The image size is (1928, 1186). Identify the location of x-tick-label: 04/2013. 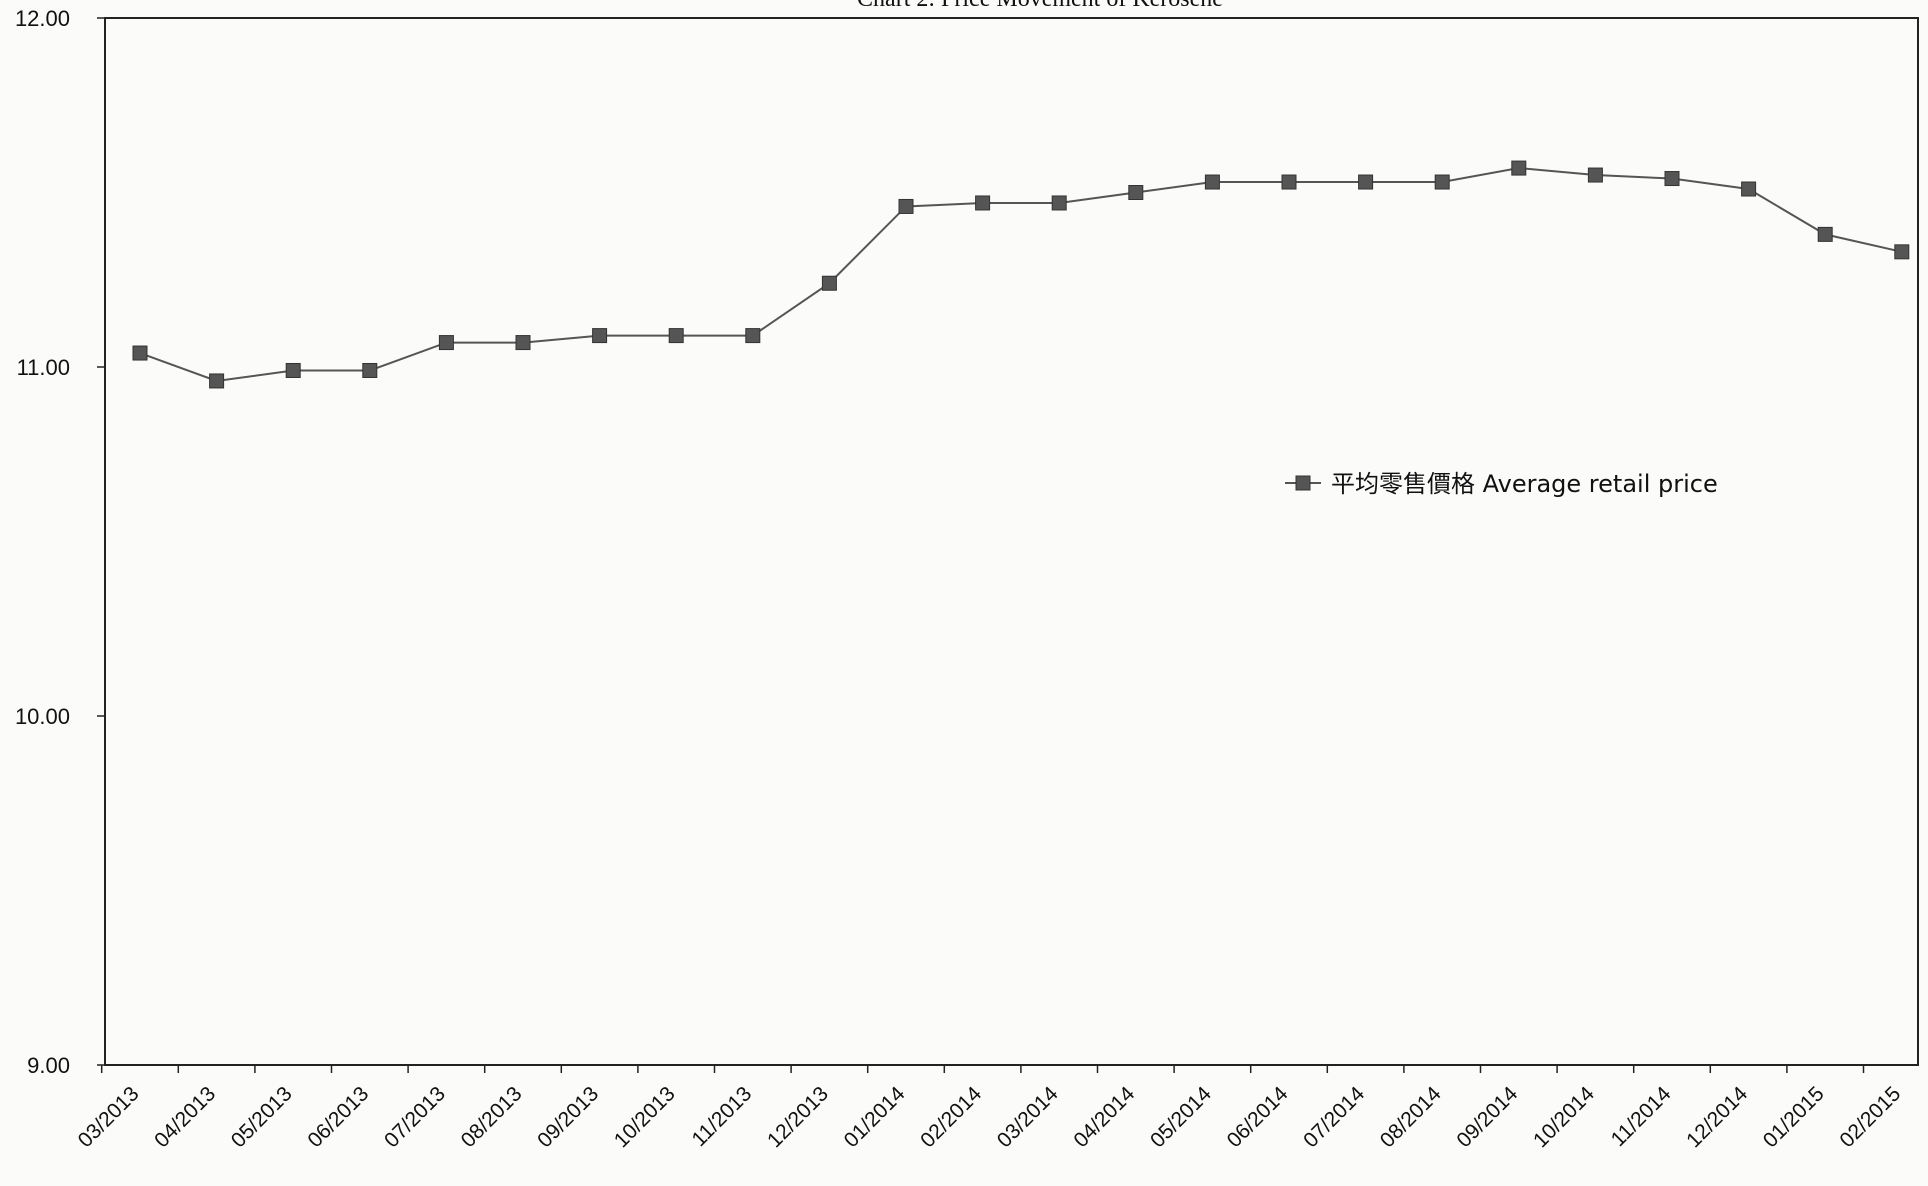
(185, 1117).